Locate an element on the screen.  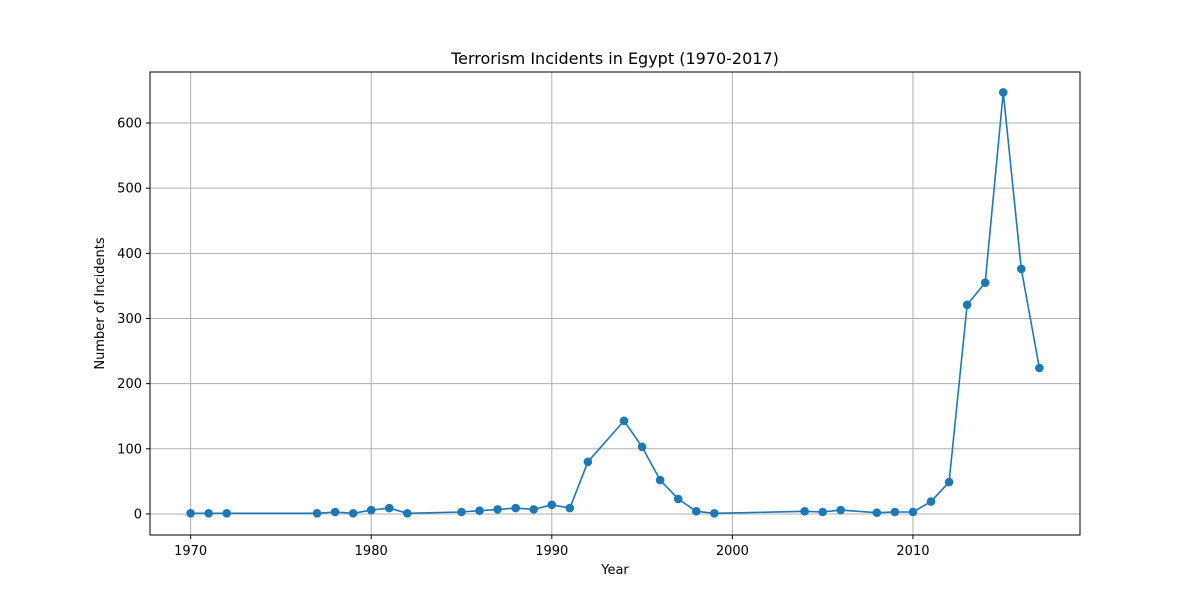
data-point-1989 is located at coordinates (534, 509).